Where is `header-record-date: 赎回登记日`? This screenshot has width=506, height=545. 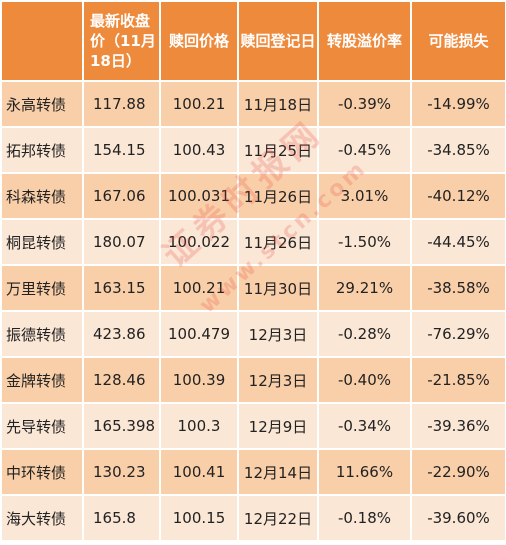
header-record-date: 赎回登记日 is located at coordinates (278, 41).